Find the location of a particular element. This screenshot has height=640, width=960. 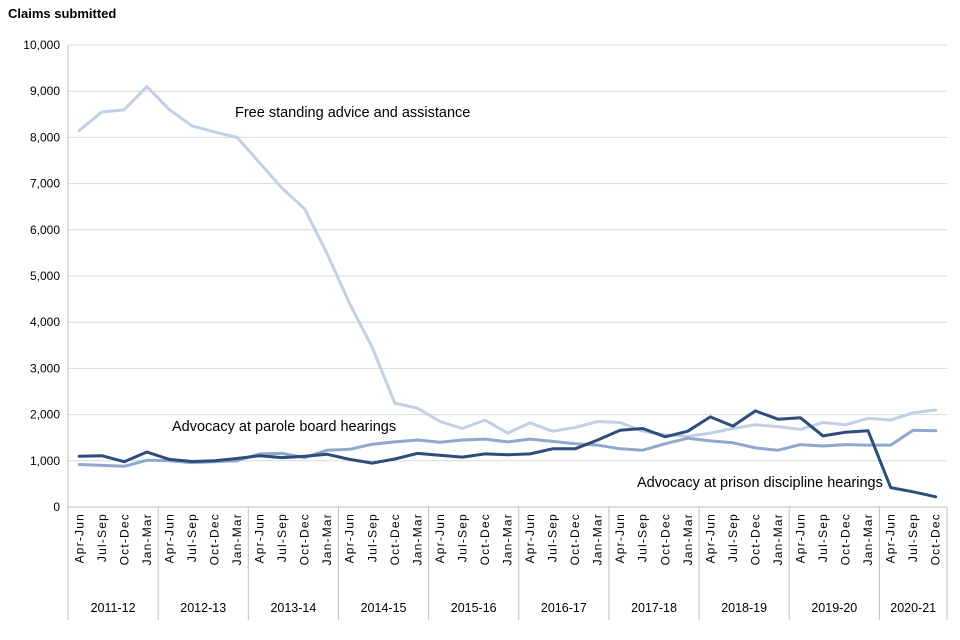

y-tick-label: 8,000 is located at coordinates (45, 137).